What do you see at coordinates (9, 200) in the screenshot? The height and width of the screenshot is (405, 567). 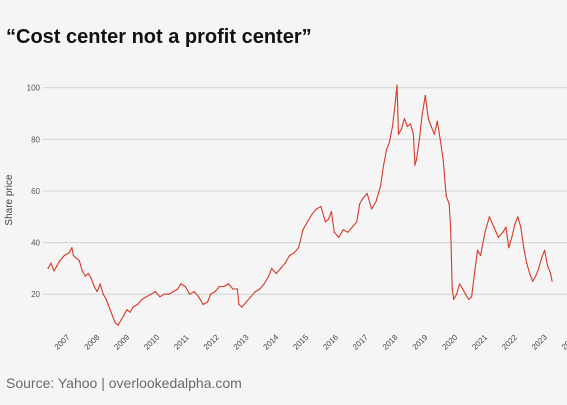 I see `y-axis-label: Share price` at bounding box center [9, 200].